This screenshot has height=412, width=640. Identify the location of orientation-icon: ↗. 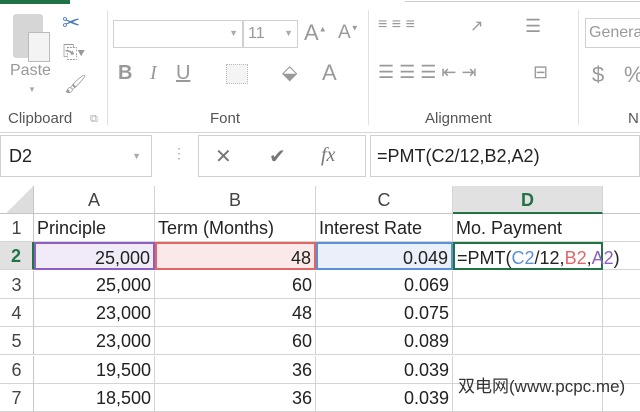
(477, 26).